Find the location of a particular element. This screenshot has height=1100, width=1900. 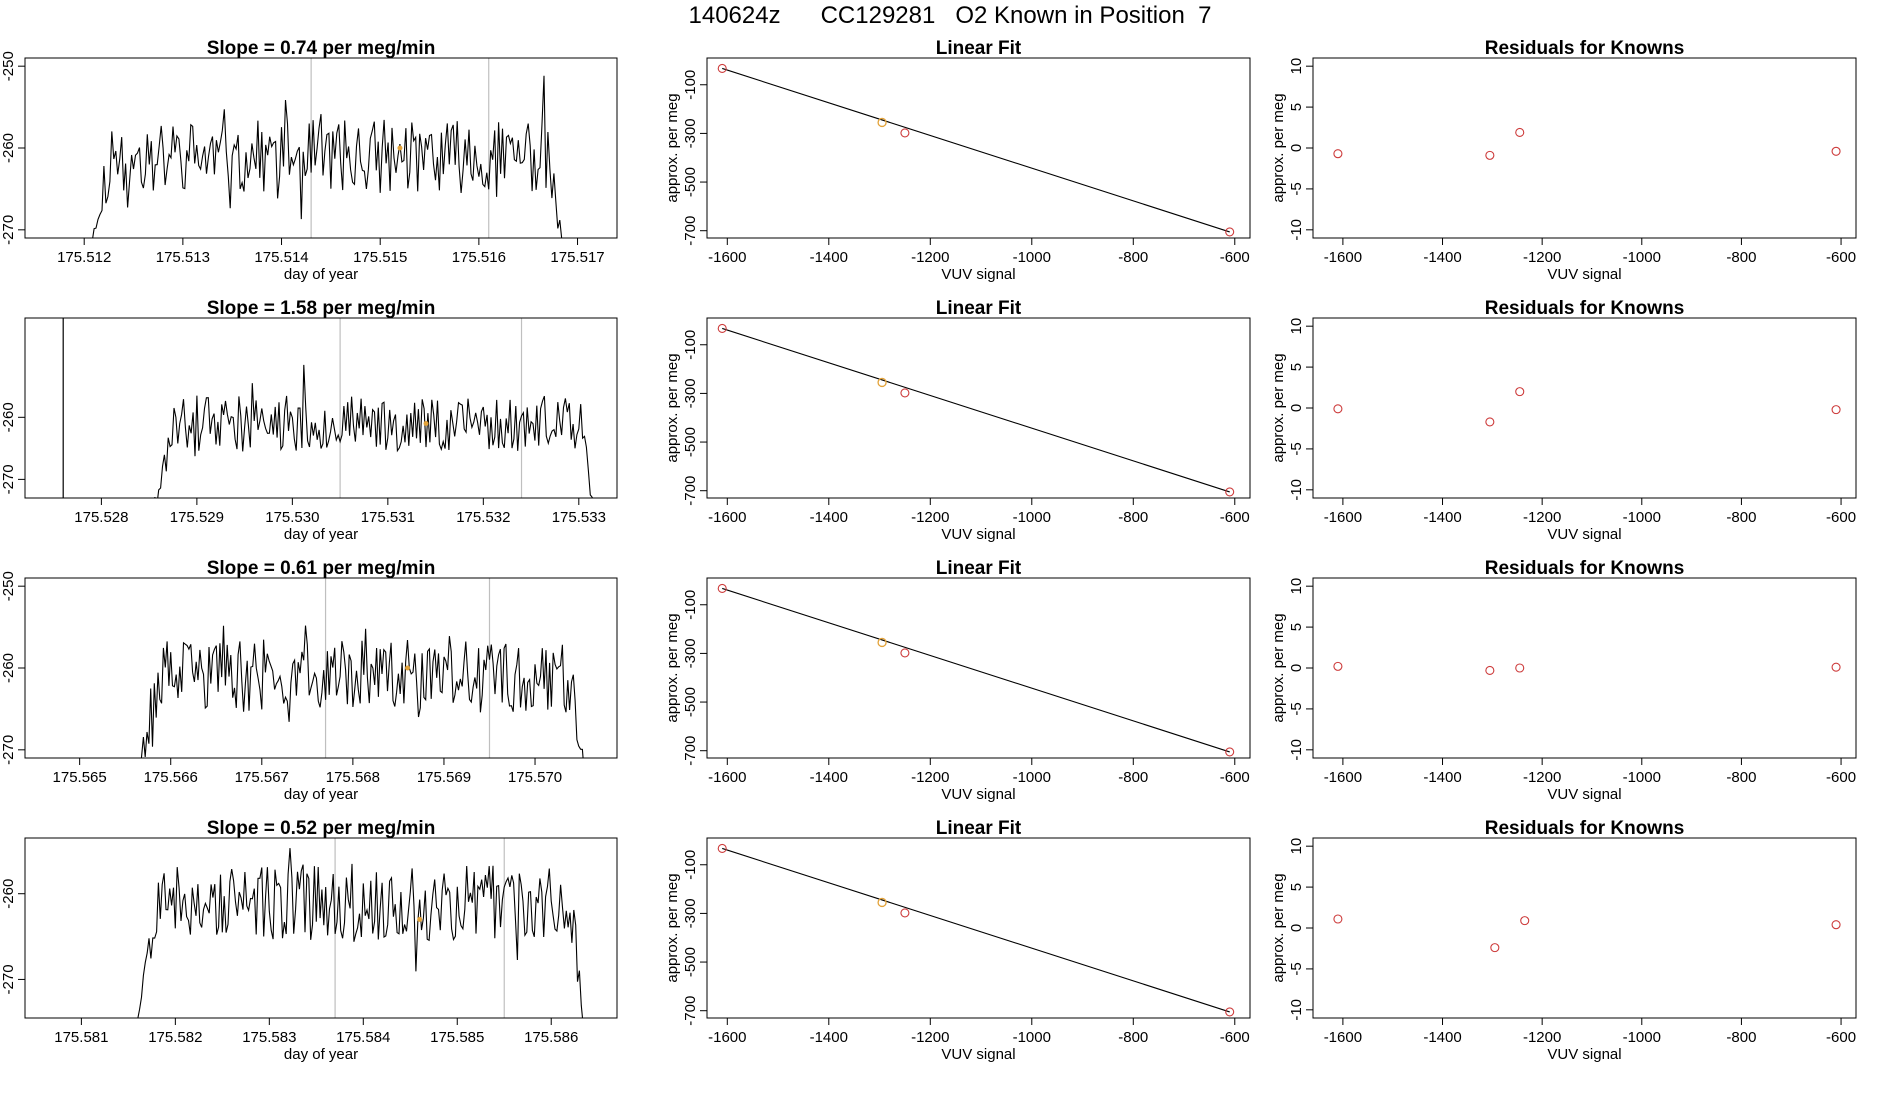

x-tick-label: 175.583 is located at coordinates (269, 1037).